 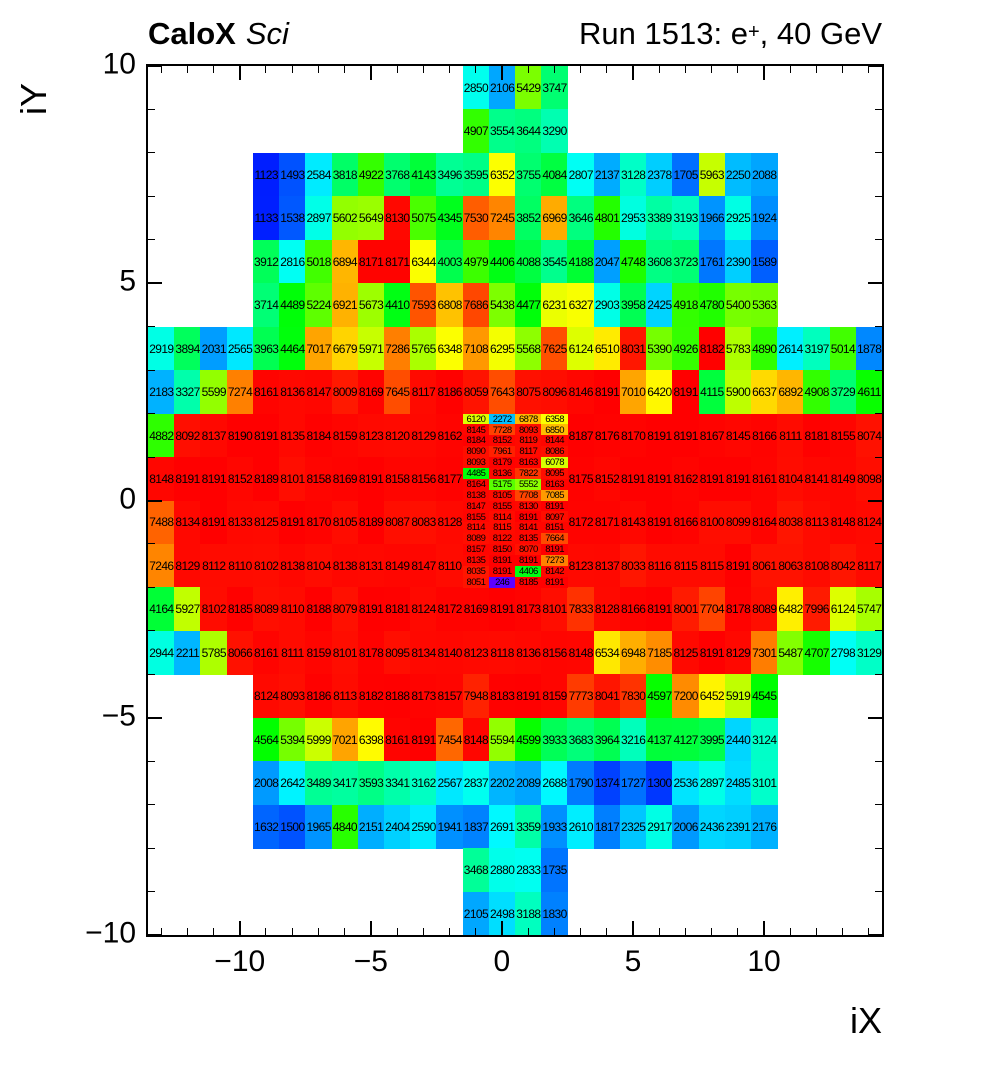 I want to click on heatmap-cell: 6398, so click(x=371, y=739).